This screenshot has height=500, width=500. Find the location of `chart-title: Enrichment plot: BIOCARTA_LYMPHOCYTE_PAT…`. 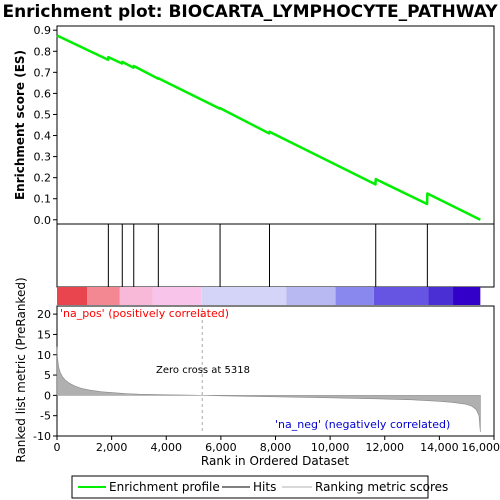

chart-title: Enrichment plot: BIOCARTA_LYMPHOCYTE_PAT… is located at coordinates (250, 12).